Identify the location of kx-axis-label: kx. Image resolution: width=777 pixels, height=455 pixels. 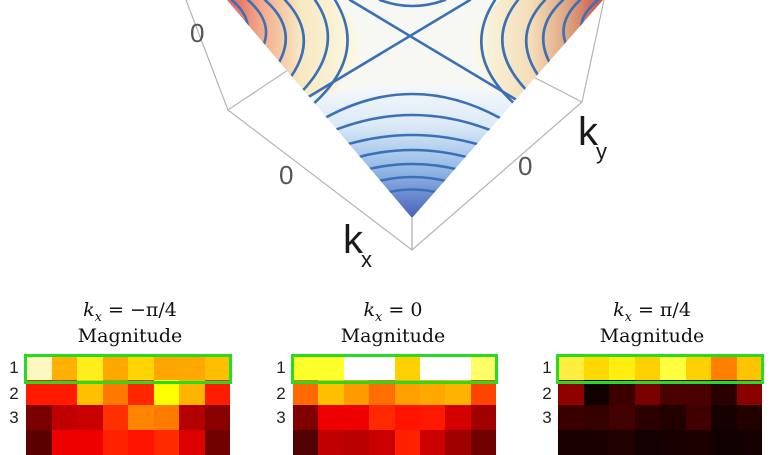
(357, 245).